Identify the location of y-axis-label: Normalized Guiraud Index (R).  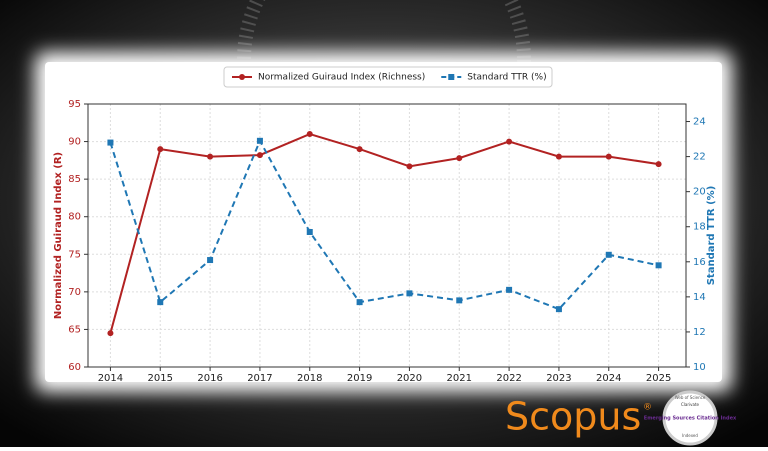
(58, 235).